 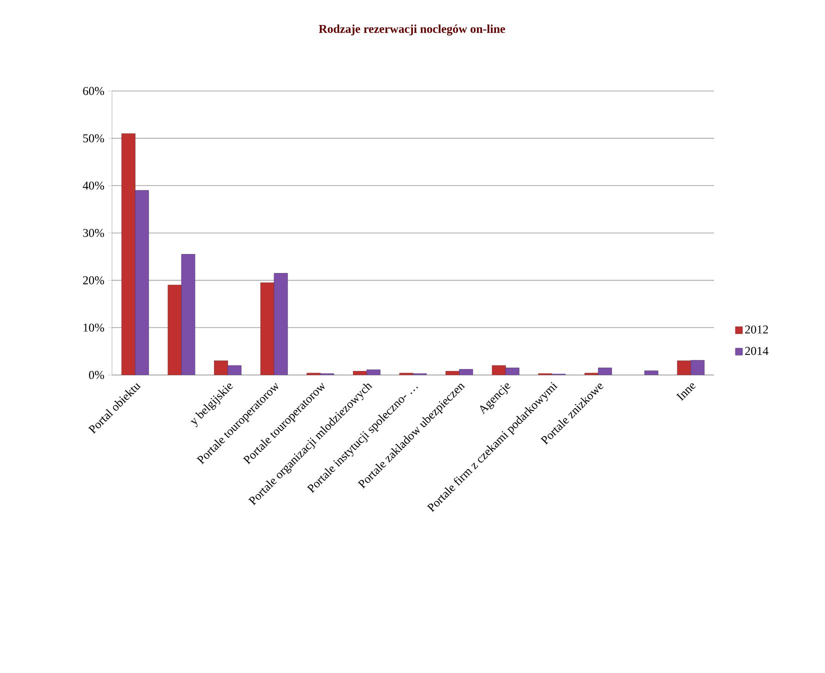 What do you see at coordinates (756, 350) in the screenshot?
I see `legend-label: 2014` at bounding box center [756, 350].